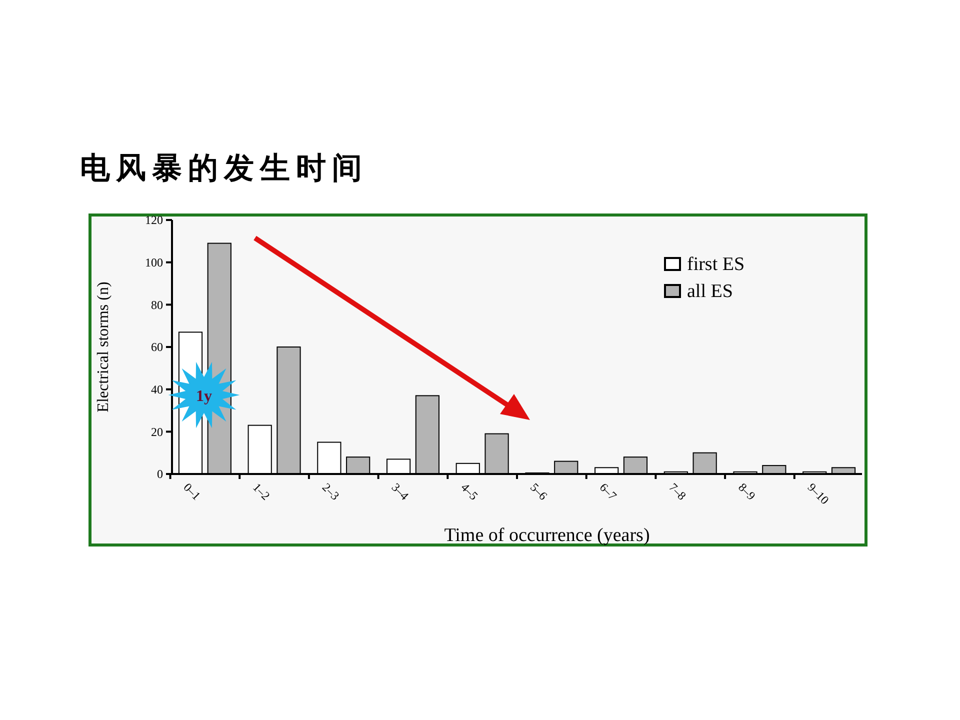 This screenshot has width=960, height=720. I want to click on x-tick-label: 6–7, so click(608, 491).